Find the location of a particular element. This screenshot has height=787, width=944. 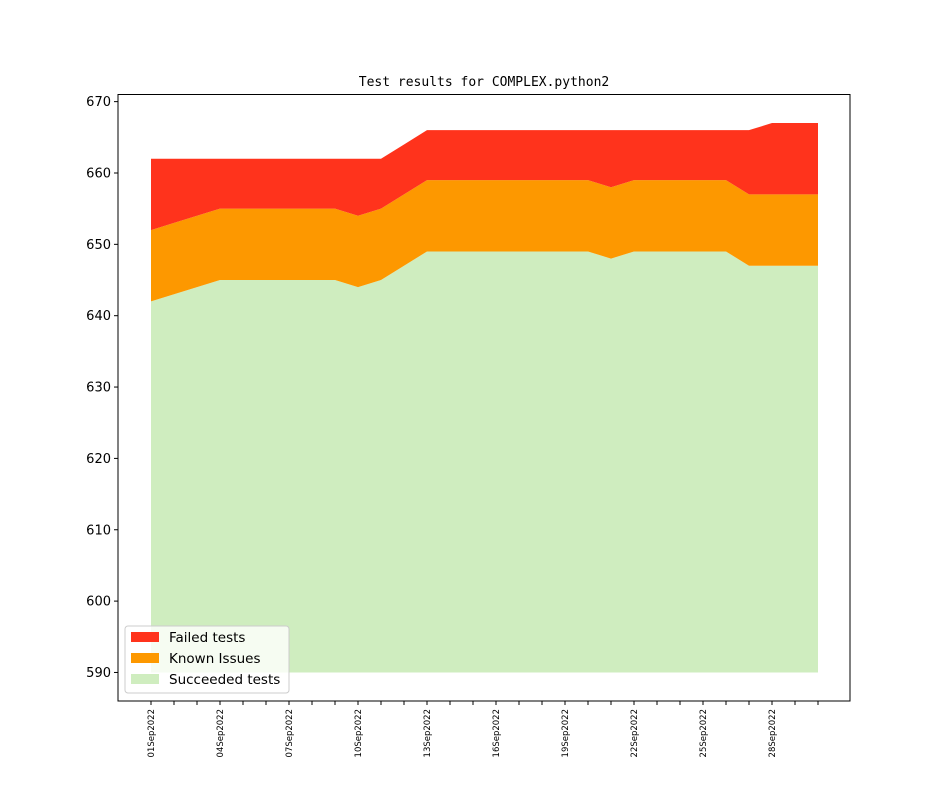

y-tick-label: 660 is located at coordinates (98, 173).